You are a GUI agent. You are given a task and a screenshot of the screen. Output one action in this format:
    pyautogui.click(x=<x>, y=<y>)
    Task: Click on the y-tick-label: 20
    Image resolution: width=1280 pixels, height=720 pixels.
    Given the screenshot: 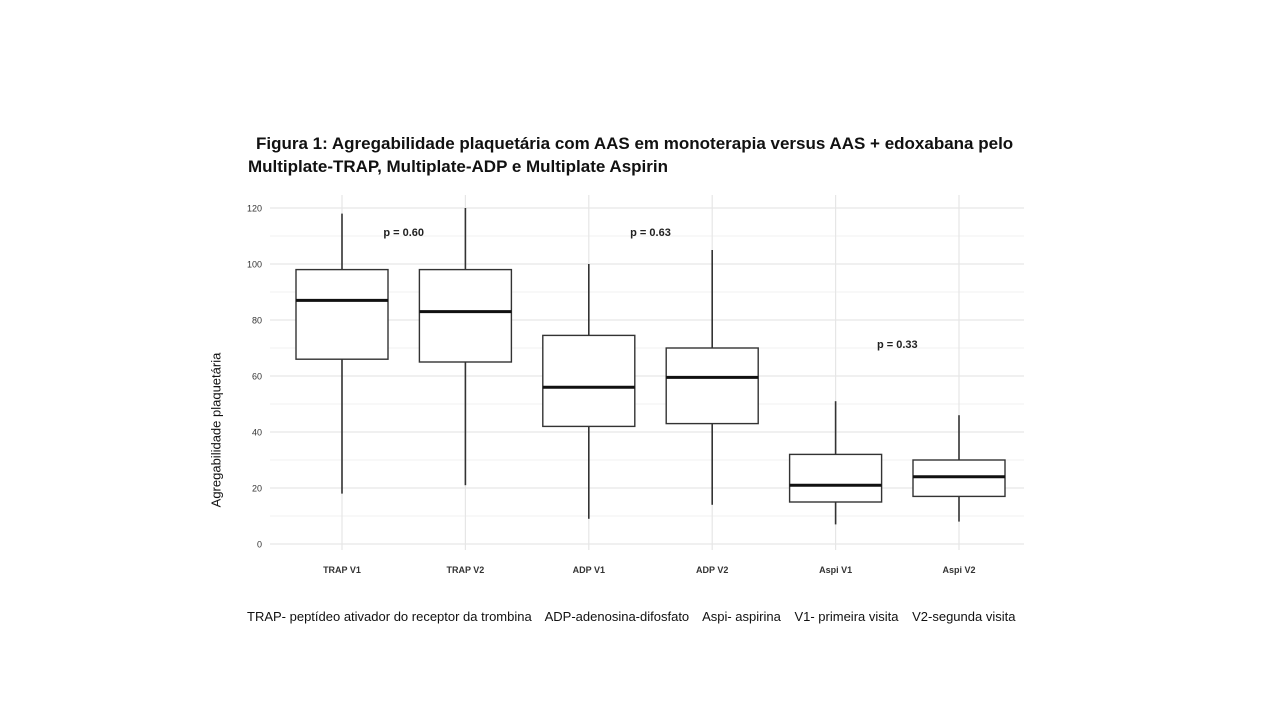 What is the action you would take?
    pyautogui.click(x=257, y=489)
    